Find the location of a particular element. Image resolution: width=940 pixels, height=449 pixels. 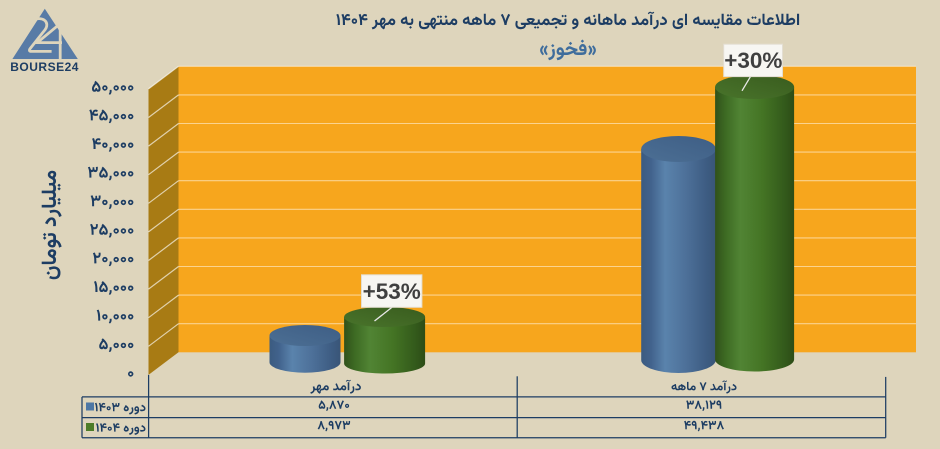

svg-text: +30% is located at coordinates (753, 60).